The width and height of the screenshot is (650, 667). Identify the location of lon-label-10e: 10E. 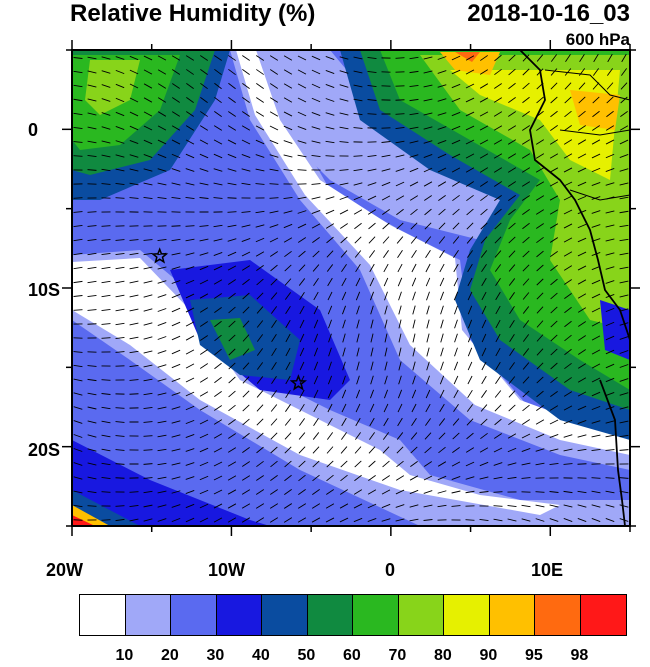
(547, 570).